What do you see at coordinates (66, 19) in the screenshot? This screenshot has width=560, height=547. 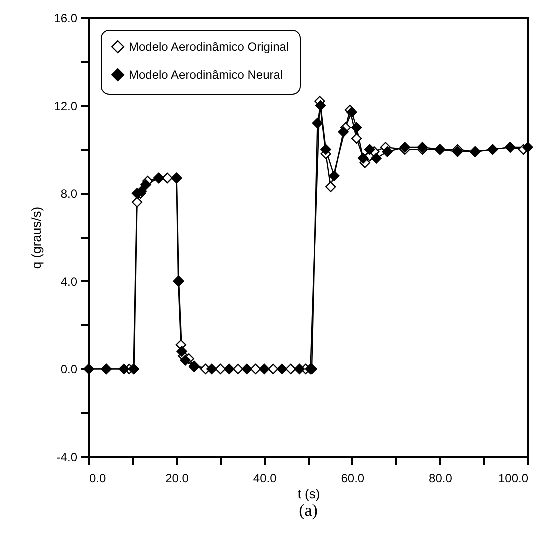 I see `y-tick-label: 16.0` at bounding box center [66, 19].